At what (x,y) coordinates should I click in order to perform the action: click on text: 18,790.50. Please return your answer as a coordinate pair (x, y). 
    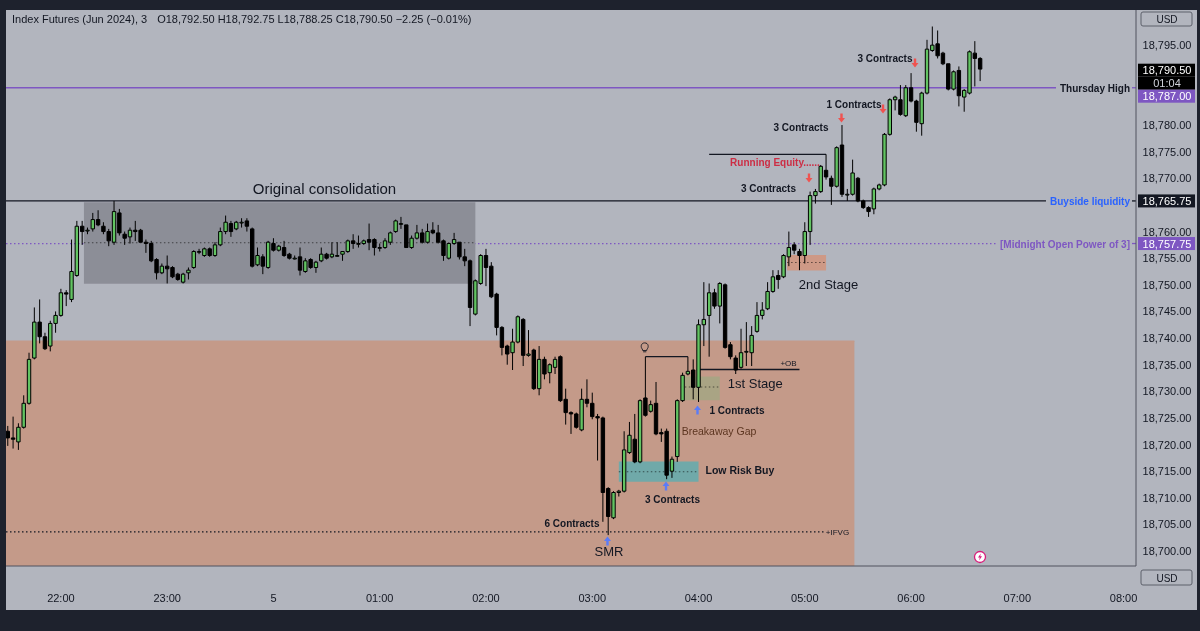
    Looking at the image, I should click on (1167, 70).